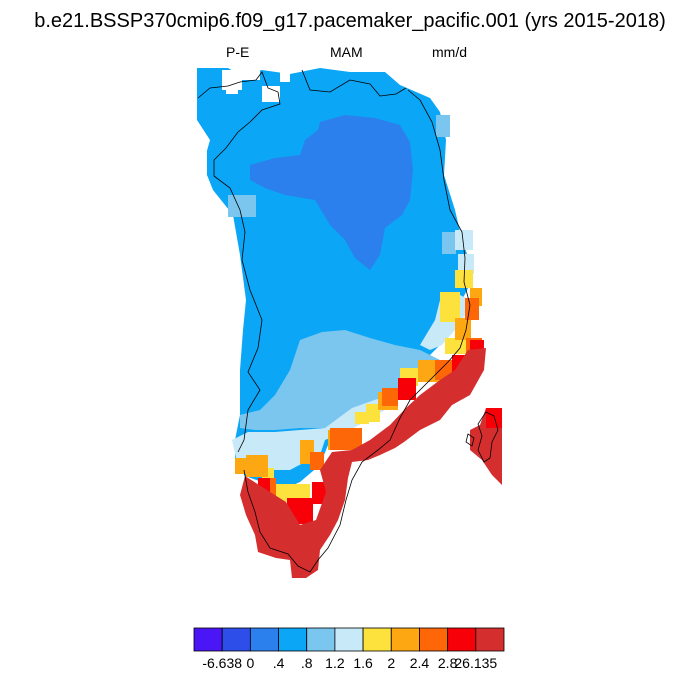 This screenshot has height=700, width=700. What do you see at coordinates (331, 192) in the screenshot?
I see `interior-region` at bounding box center [331, 192].